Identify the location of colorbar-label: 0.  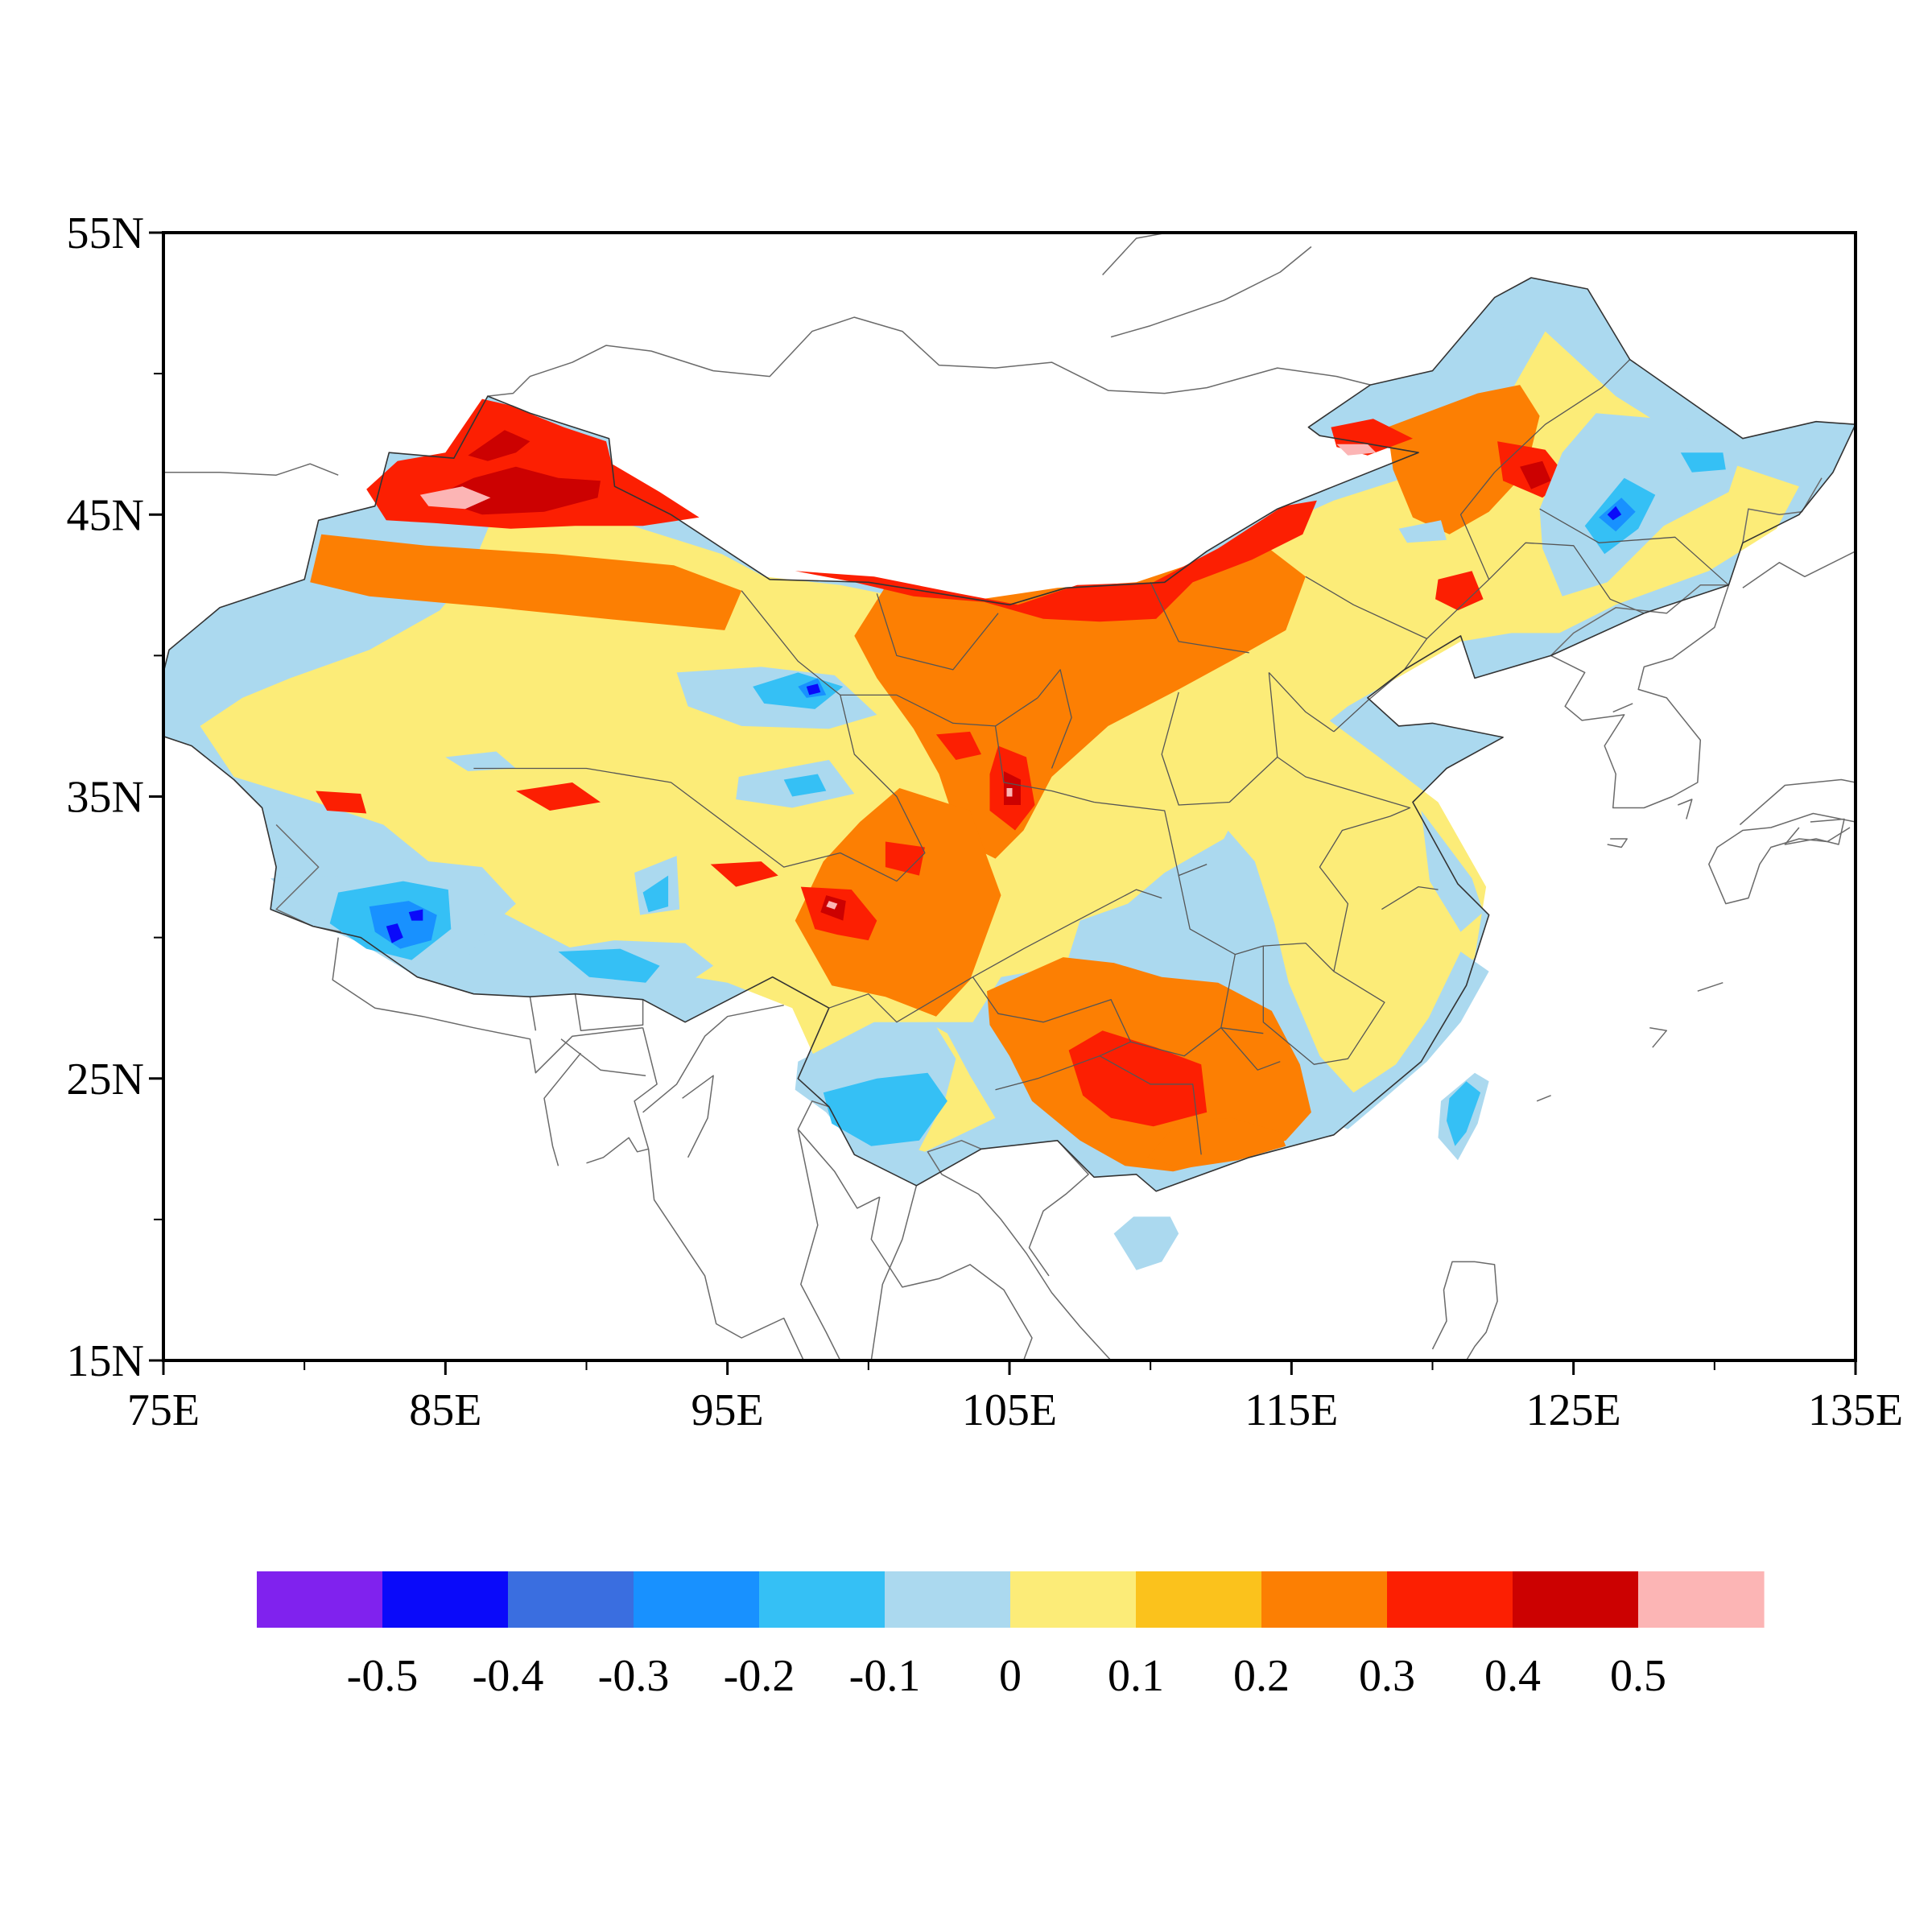
(1010, 1676).